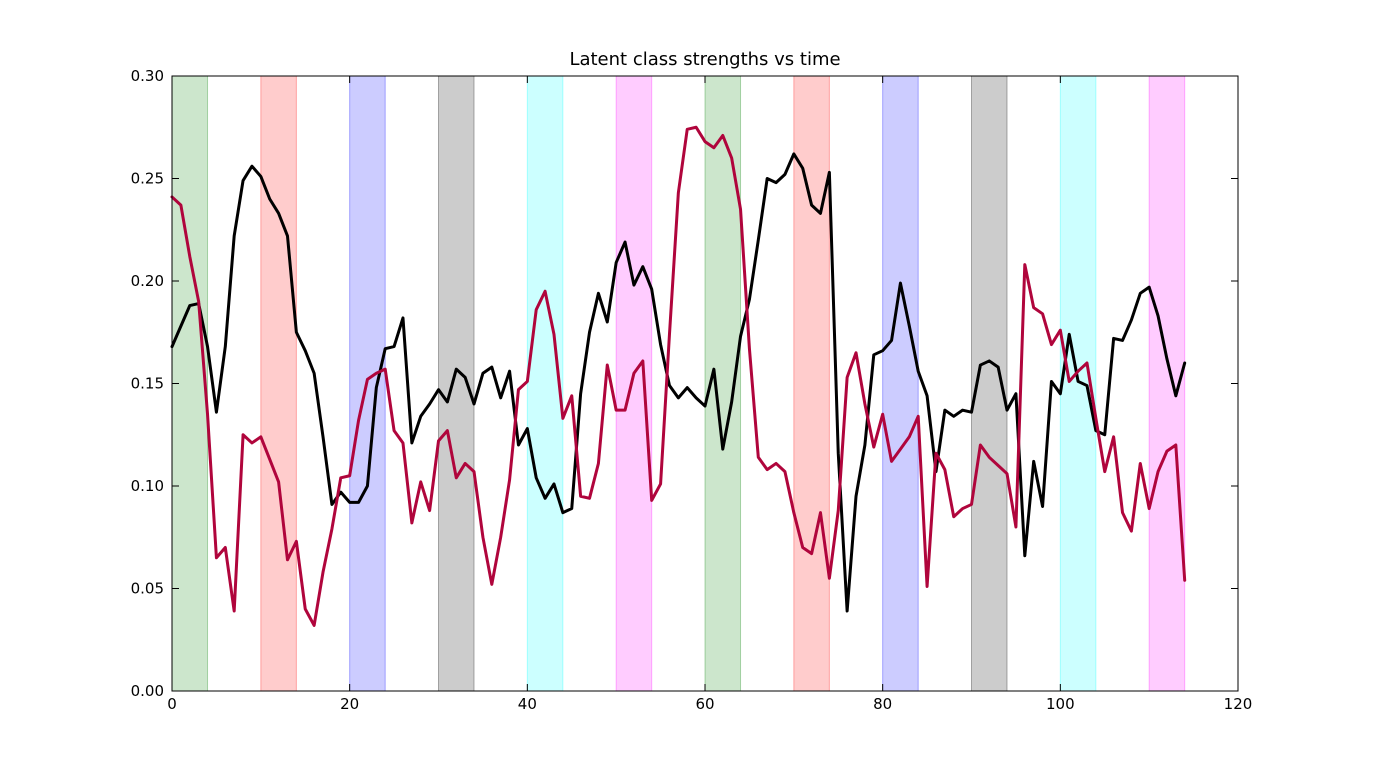  Describe the element at coordinates (147, 589) in the screenshot. I see `y-tick-label-1: 0.05` at that location.